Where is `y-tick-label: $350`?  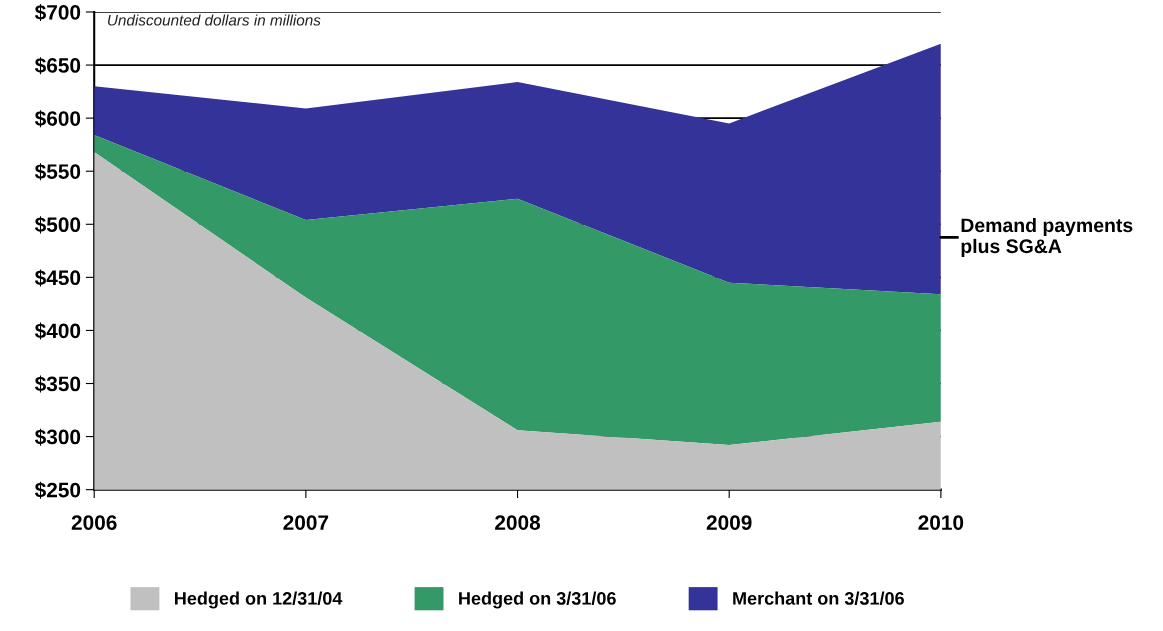 y-tick-label: $350 is located at coordinates (57, 384).